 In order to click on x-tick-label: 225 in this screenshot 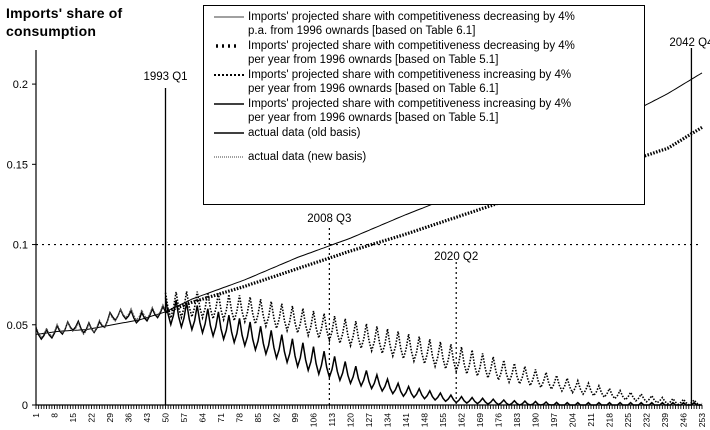, I will do `click(628, 420)`.